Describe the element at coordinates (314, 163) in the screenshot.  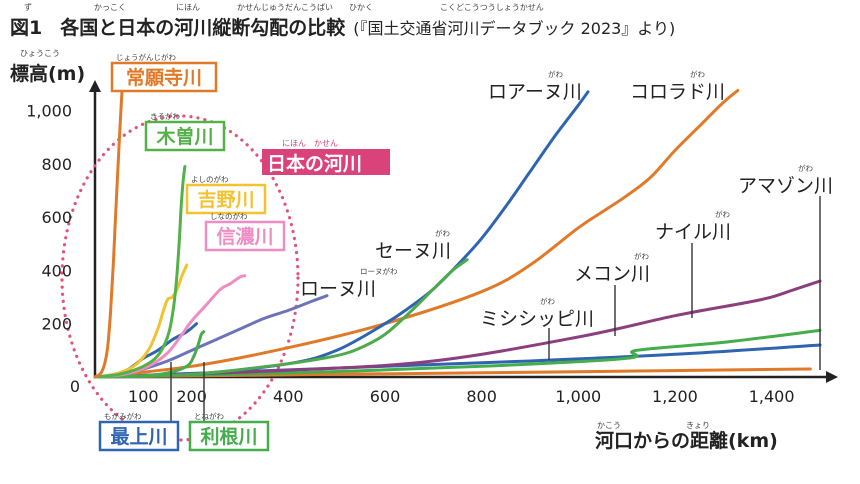
I see `japan-group-label: 日本の河川` at that location.